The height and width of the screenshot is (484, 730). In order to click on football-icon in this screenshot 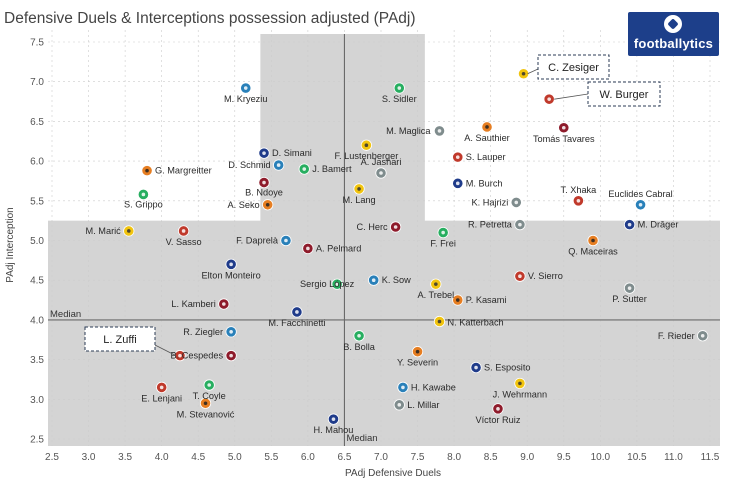, I will do `click(673, 24)`.